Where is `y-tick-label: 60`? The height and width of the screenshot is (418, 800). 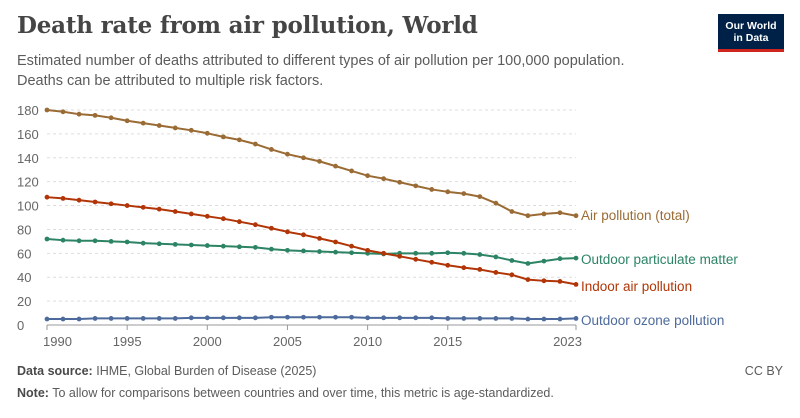
y-tick-label: 60 is located at coordinates (24, 253).